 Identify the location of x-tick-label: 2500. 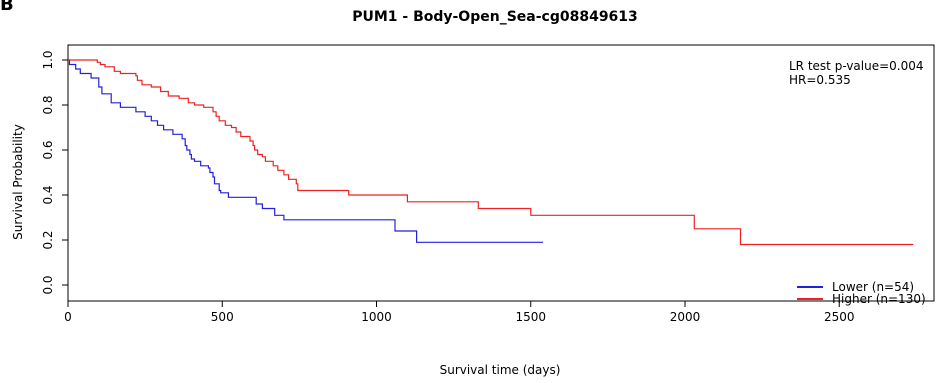
(839, 317).